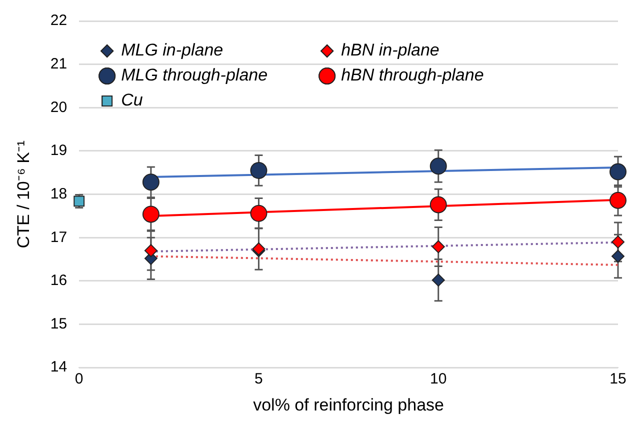 This screenshot has width=638, height=425. What do you see at coordinates (59, 63) in the screenshot?
I see `y-tick-label: 21` at bounding box center [59, 63].